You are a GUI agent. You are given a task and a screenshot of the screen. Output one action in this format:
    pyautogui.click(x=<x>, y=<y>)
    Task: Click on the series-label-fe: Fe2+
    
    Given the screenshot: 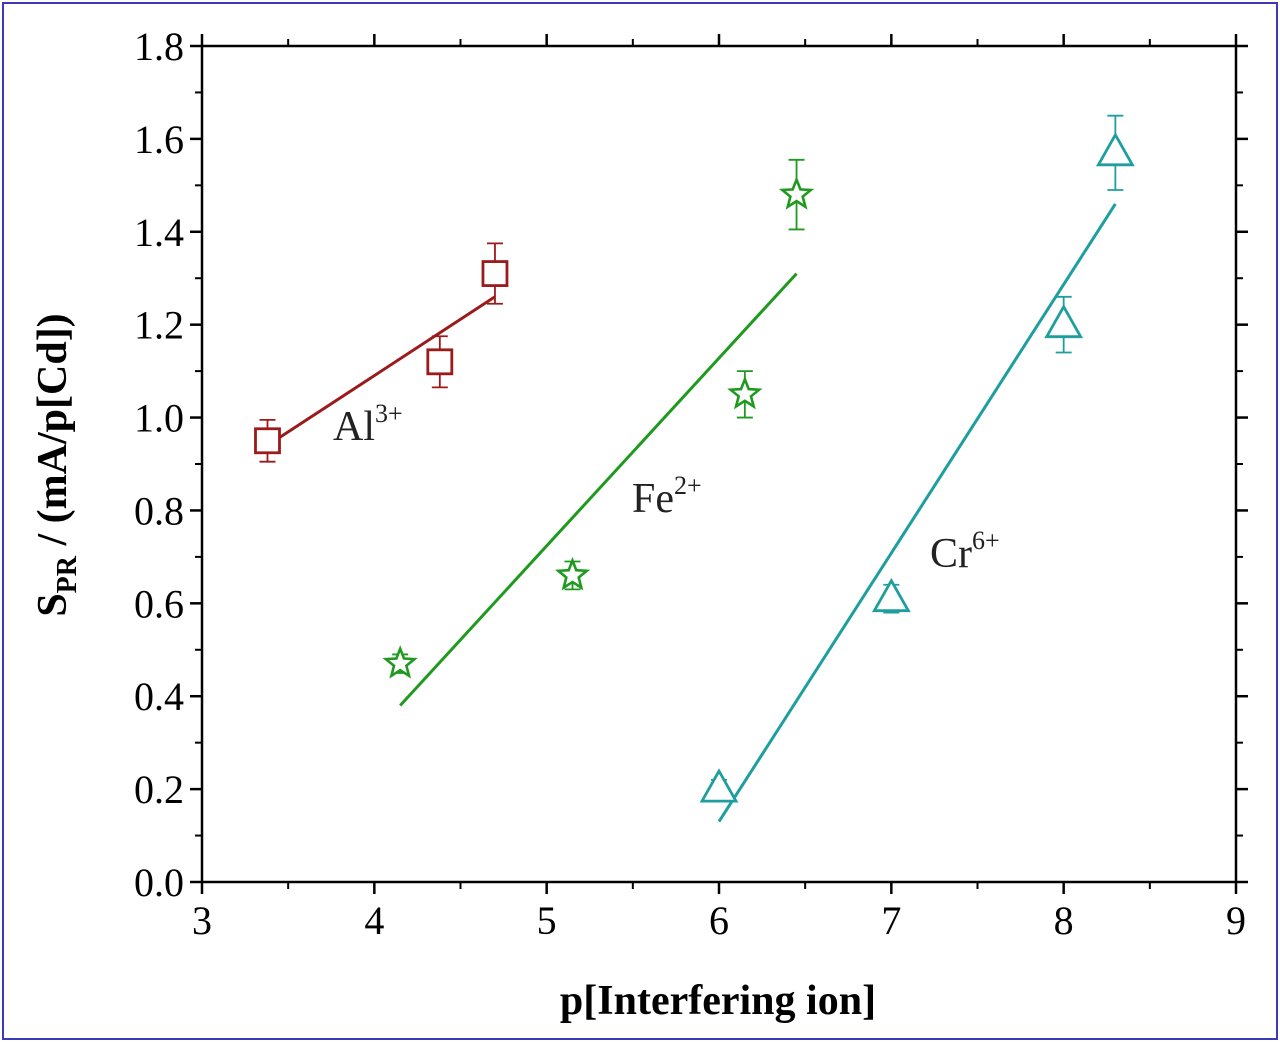 What is the action you would take?
    pyautogui.click(x=667, y=496)
    